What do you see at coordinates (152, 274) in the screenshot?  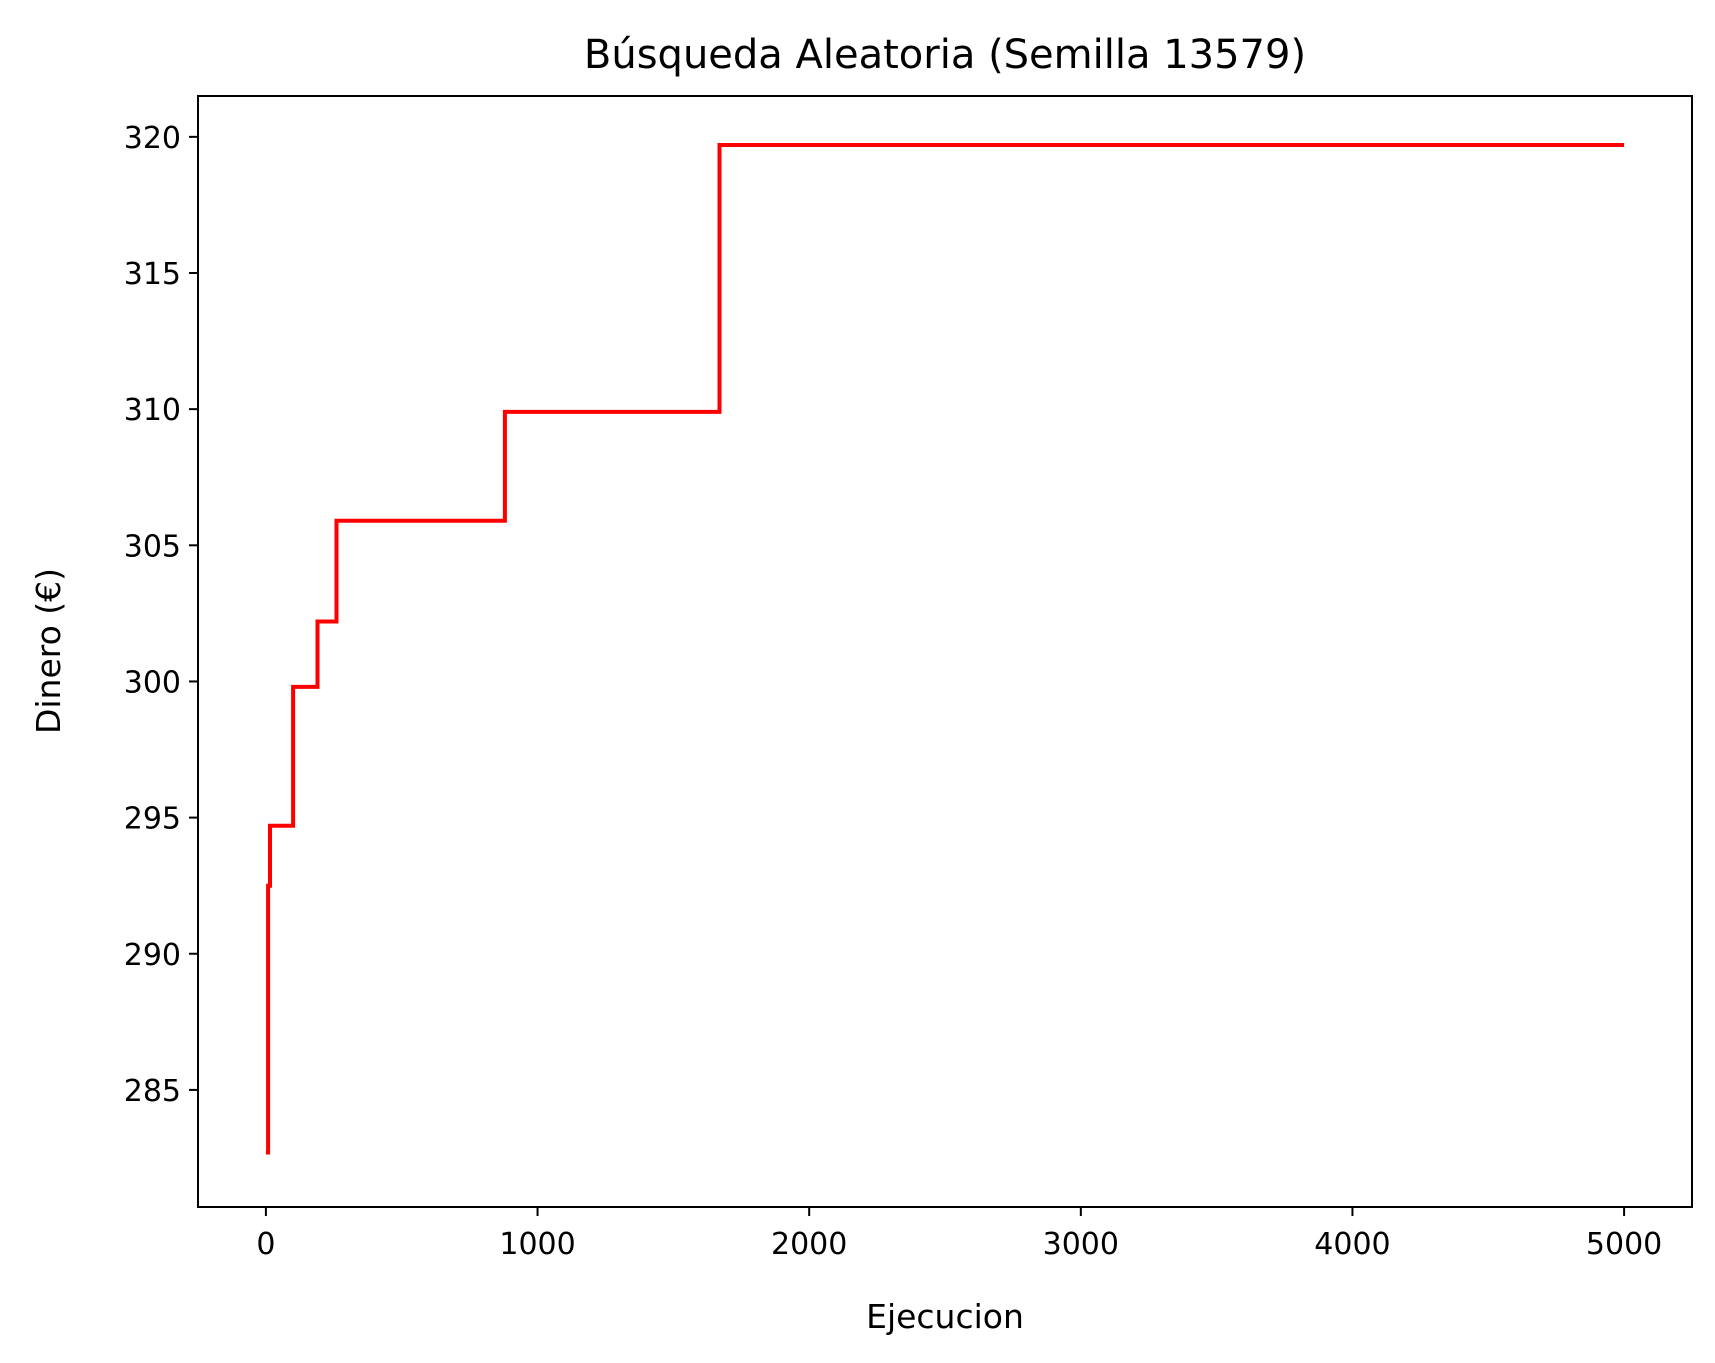 I see `y-tick-label: 315` at bounding box center [152, 274].